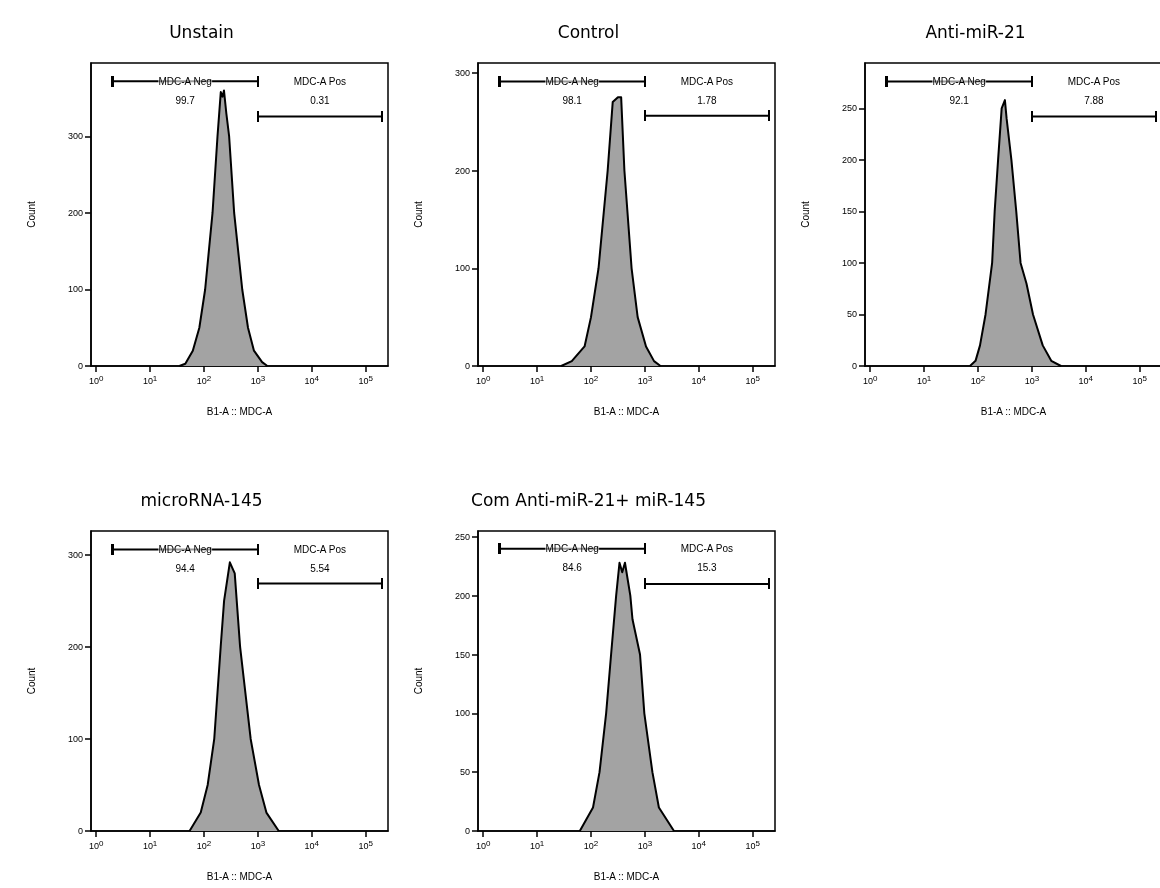 This screenshot has width=1160, height=888. Describe the element at coordinates (572, 101) in the screenshot. I see `annotation: 98.1` at that location.